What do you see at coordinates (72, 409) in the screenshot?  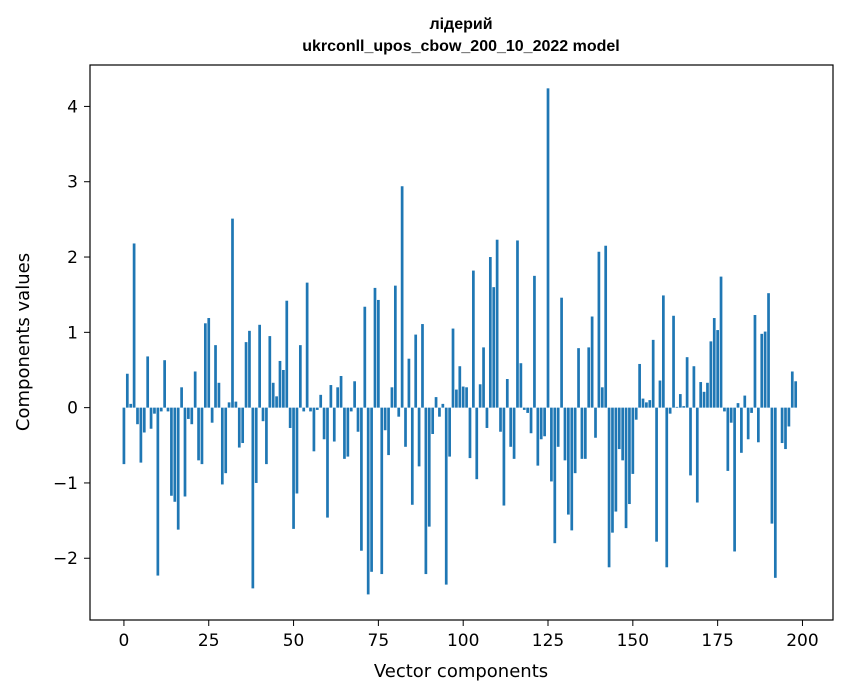 I see `y-tick-label: 0` at bounding box center [72, 409].